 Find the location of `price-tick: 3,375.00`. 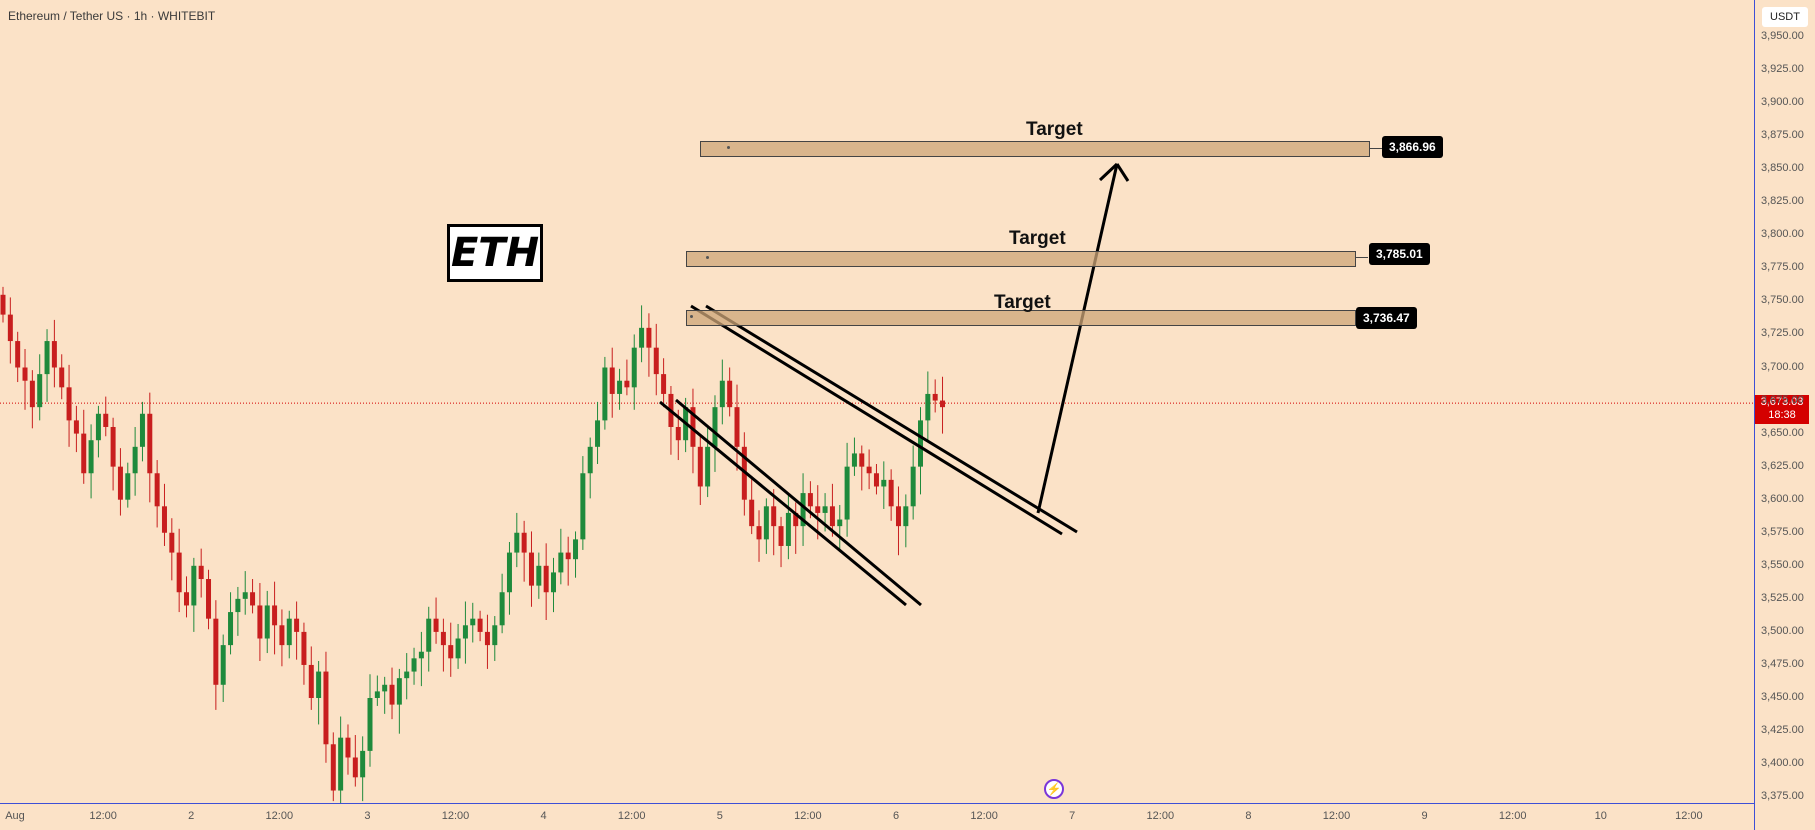

price-tick: 3,375.00 is located at coordinates (1782, 796).